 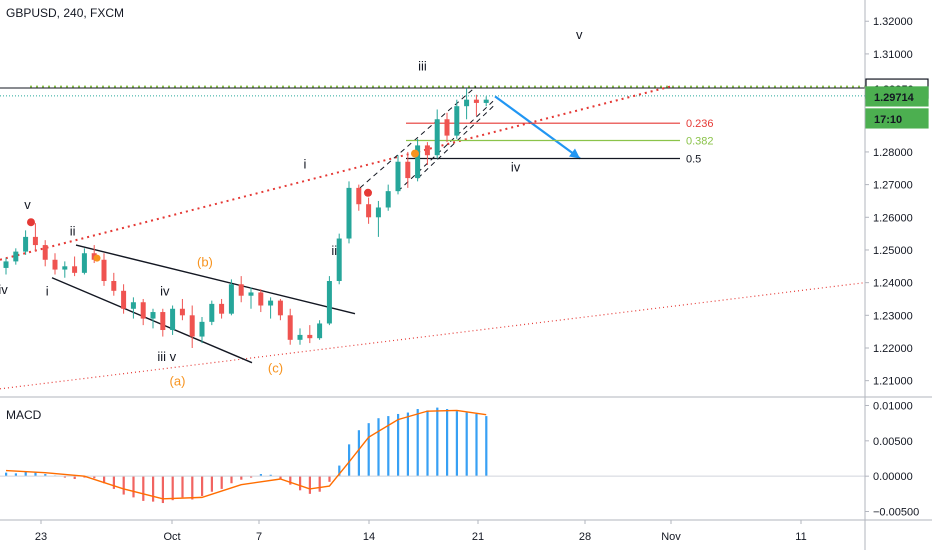 What do you see at coordinates (585, 537) in the screenshot?
I see `time-tick-label: 28` at bounding box center [585, 537].